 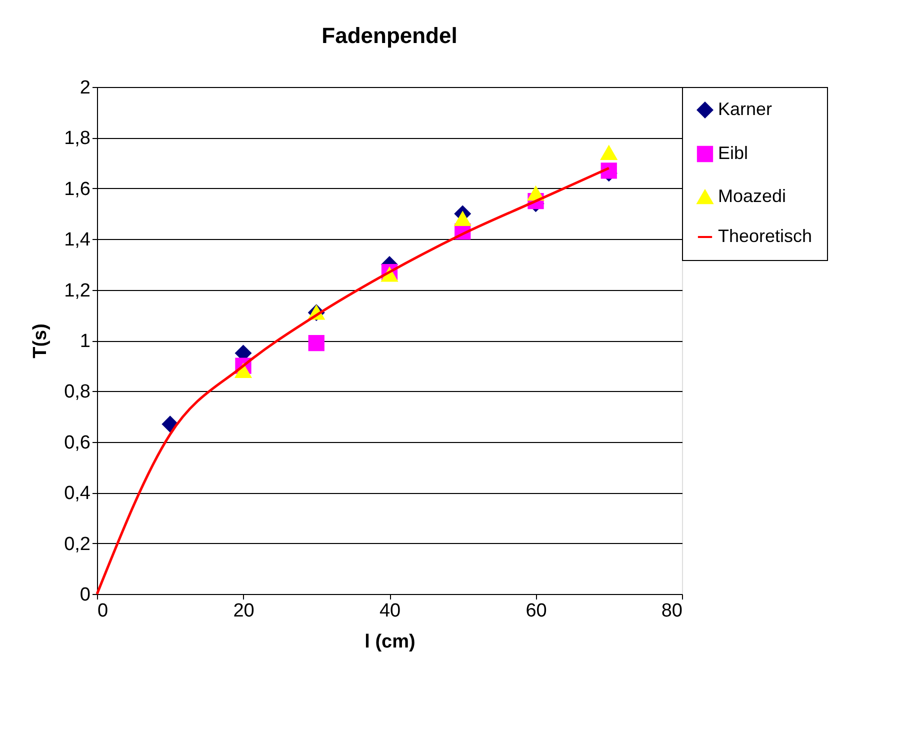 I want to click on x-tick-label: 80, so click(x=671, y=611).